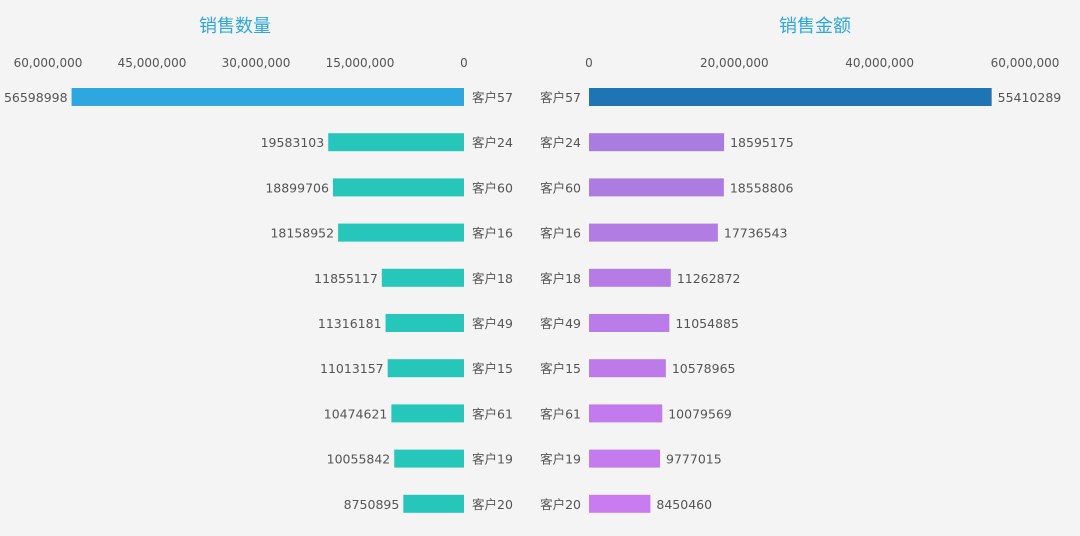 This screenshot has height=536, width=1080. I want to click on quantity-value-label: 11316181, so click(350, 323).